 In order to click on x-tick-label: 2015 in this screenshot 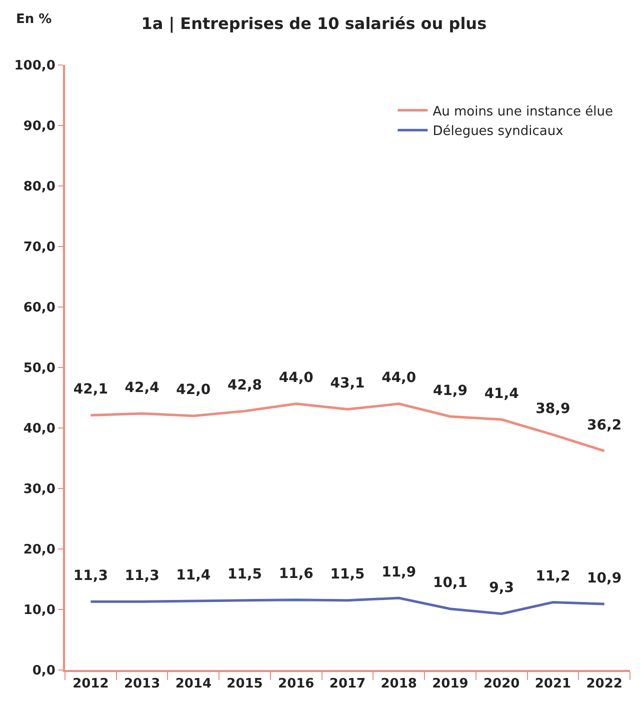, I will do `click(244, 684)`.